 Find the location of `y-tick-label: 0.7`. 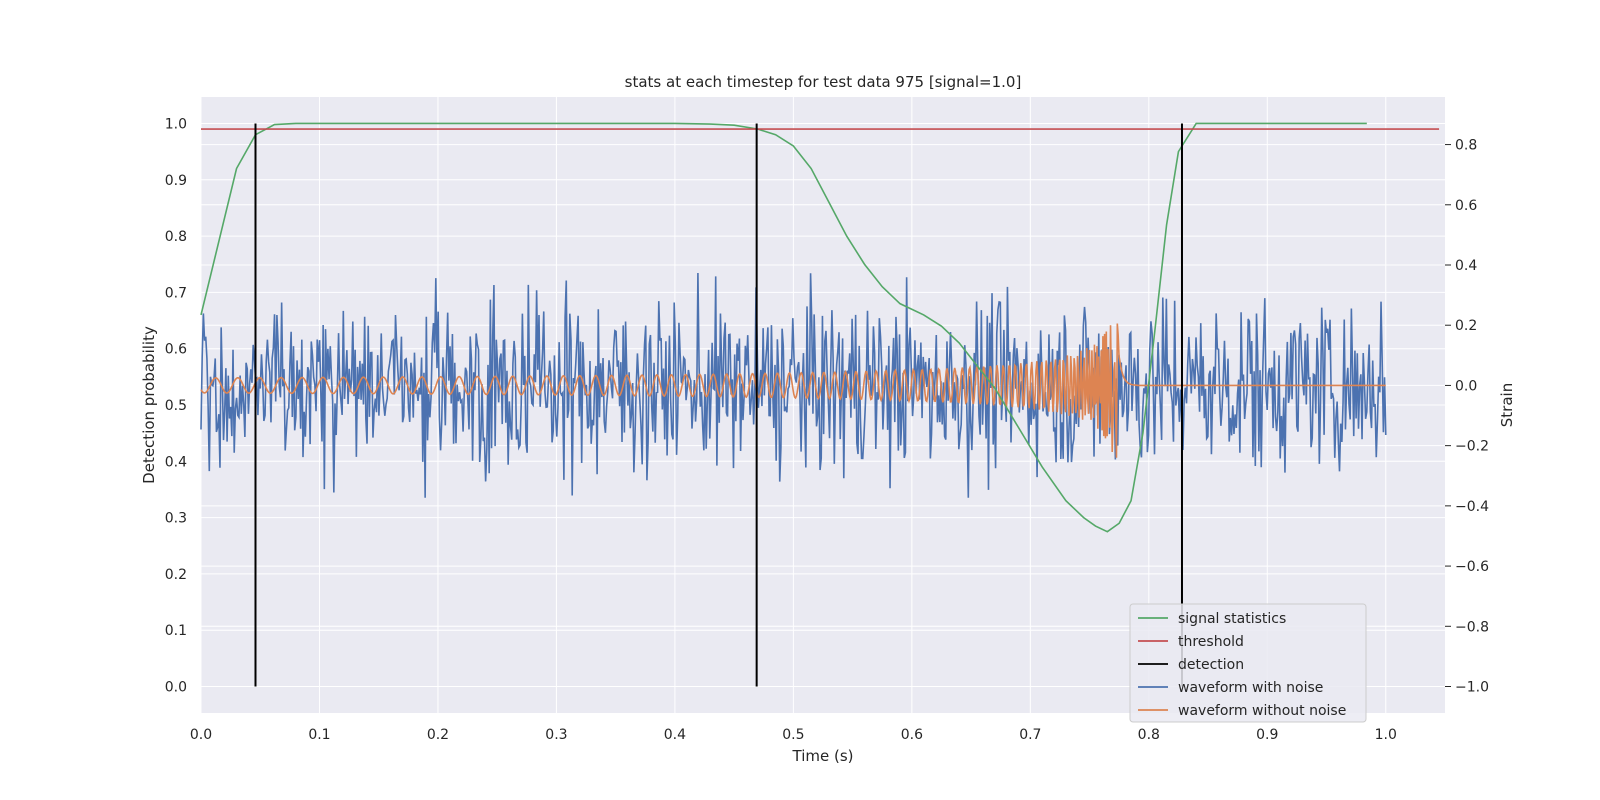

y-tick-label: 0.7 is located at coordinates (176, 293).